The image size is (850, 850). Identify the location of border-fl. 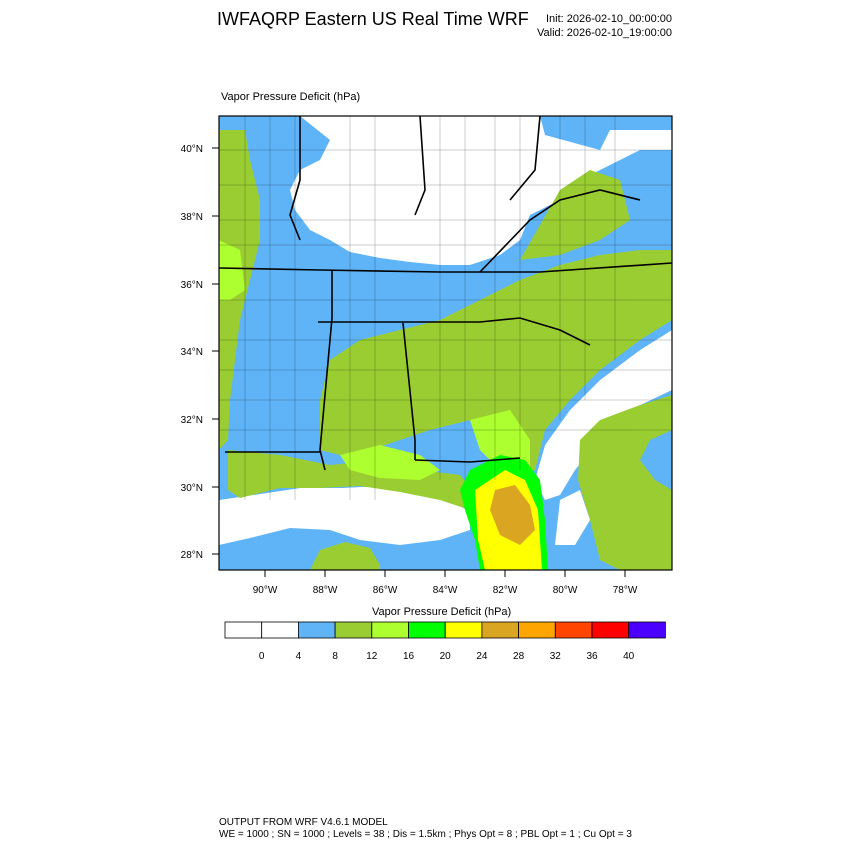
(467, 460).